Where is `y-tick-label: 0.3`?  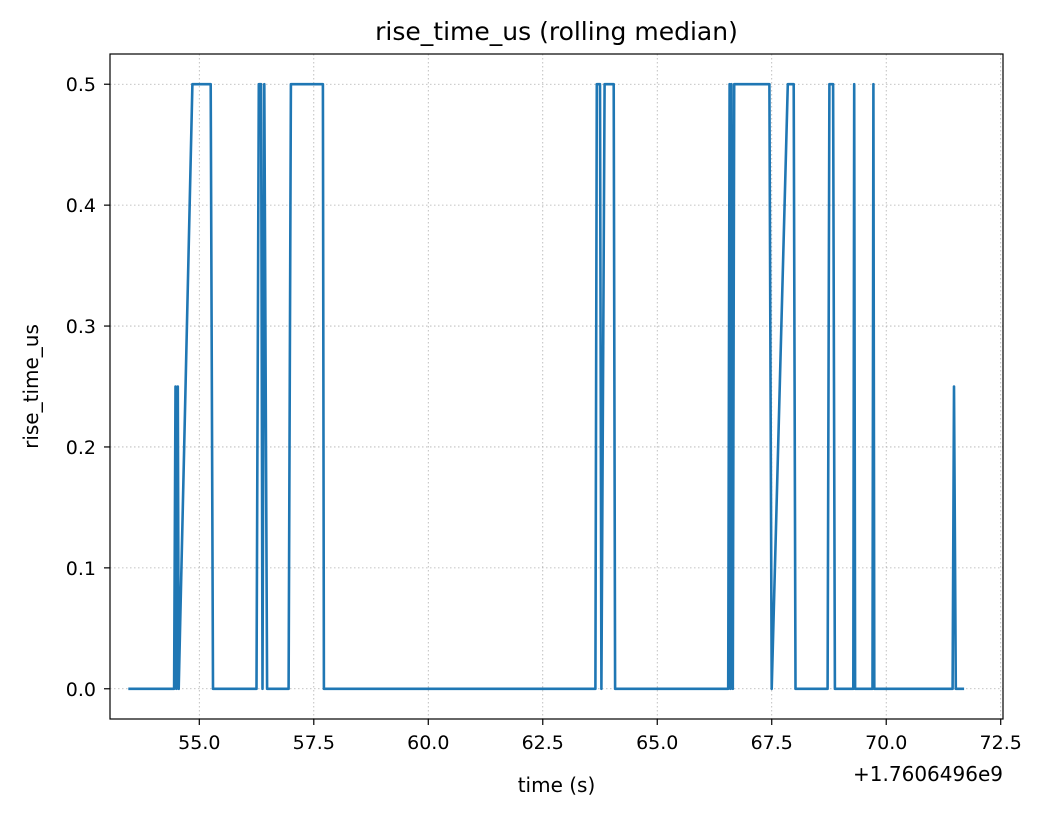 y-tick-label: 0.3 is located at coordinates (81, 327).